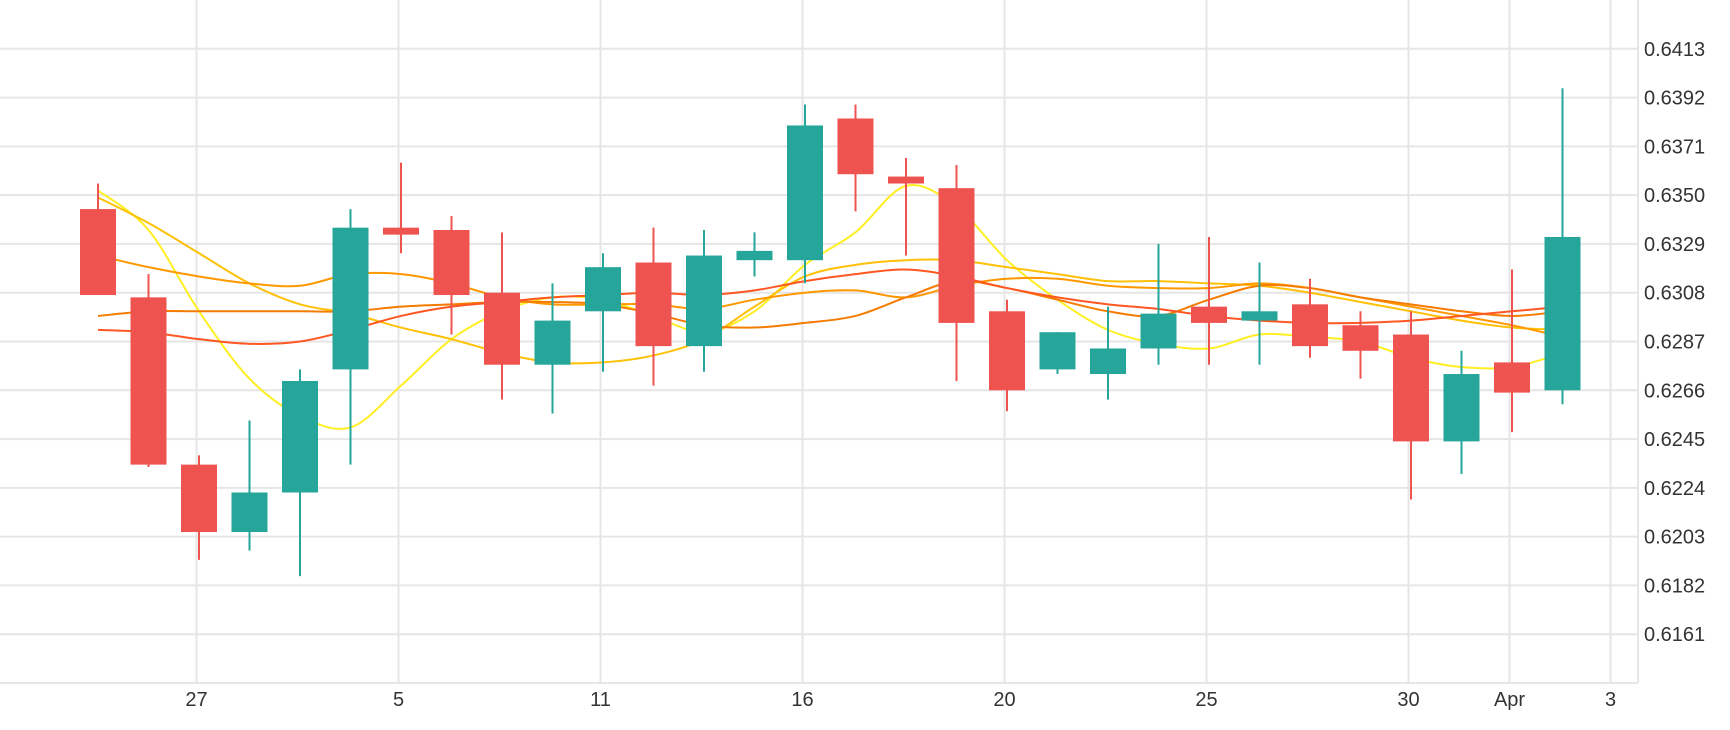  Describe the element at coordinates (1674, 294) in the screenshot. I see `y-tick-label: 0.6308` at that location.